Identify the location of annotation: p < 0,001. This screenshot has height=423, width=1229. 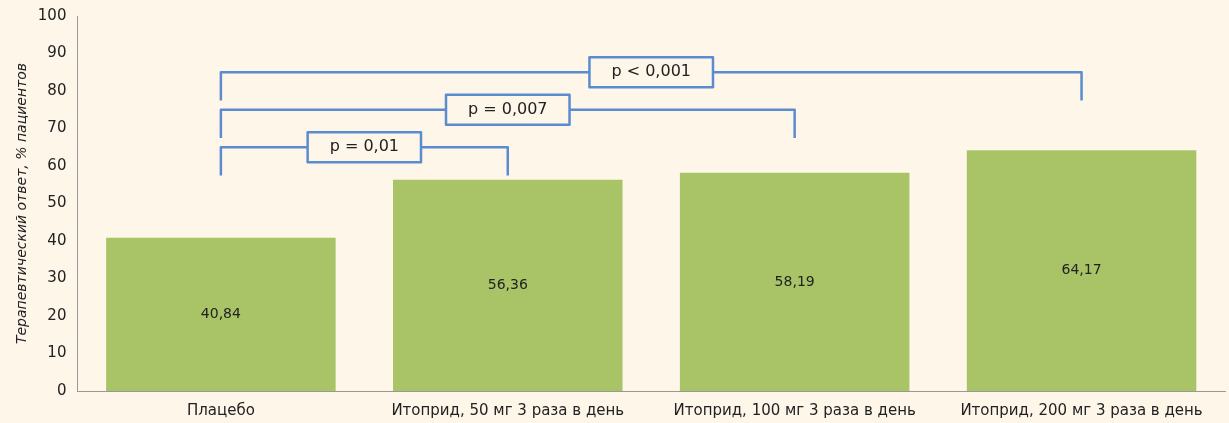
(651, 71).